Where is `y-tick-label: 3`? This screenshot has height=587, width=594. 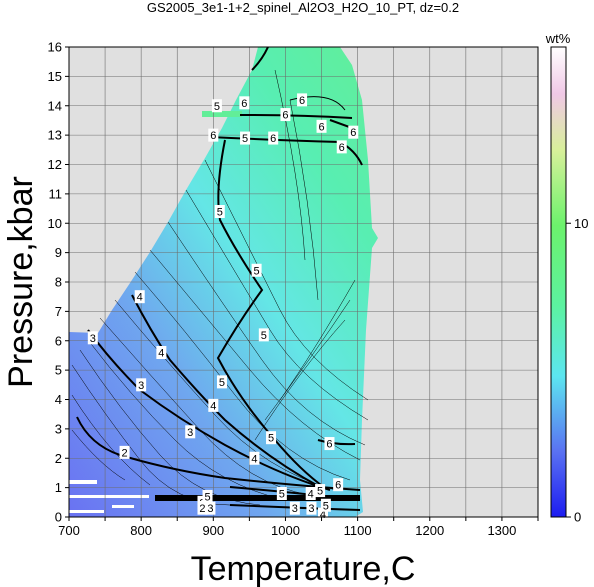 y-tick-label: 3 is located at coordinates (58, 428).